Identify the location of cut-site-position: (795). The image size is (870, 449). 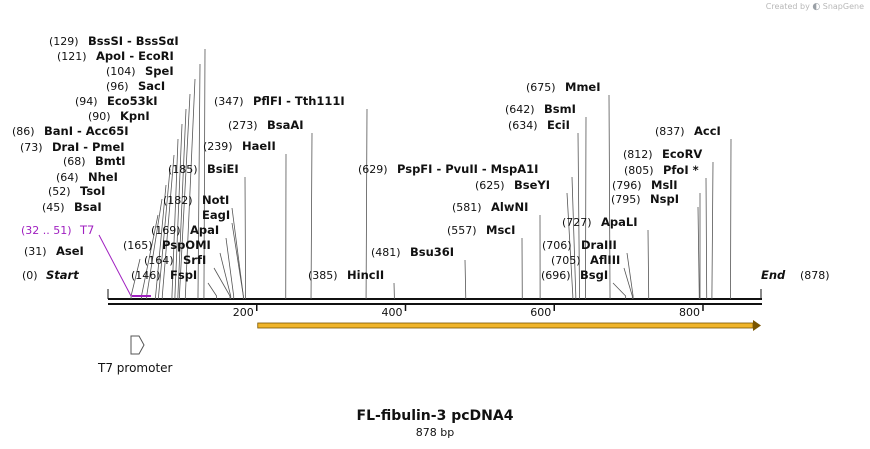
(626, 199).